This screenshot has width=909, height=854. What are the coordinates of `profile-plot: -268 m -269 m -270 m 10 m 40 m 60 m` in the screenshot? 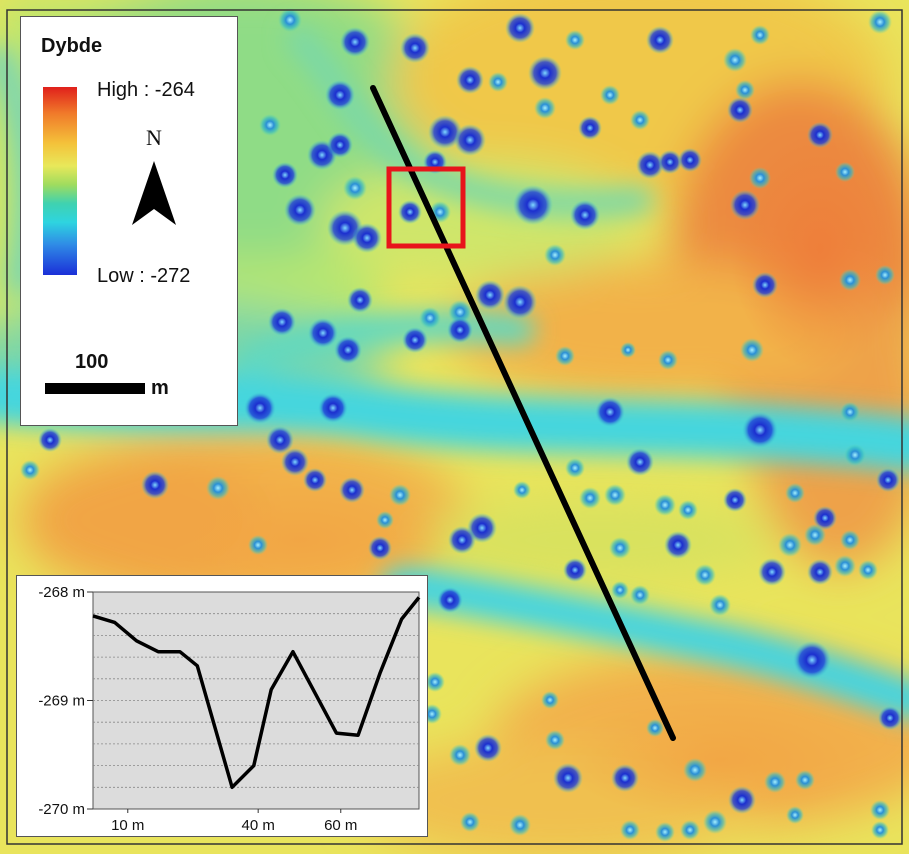 It's located at (229, 709).